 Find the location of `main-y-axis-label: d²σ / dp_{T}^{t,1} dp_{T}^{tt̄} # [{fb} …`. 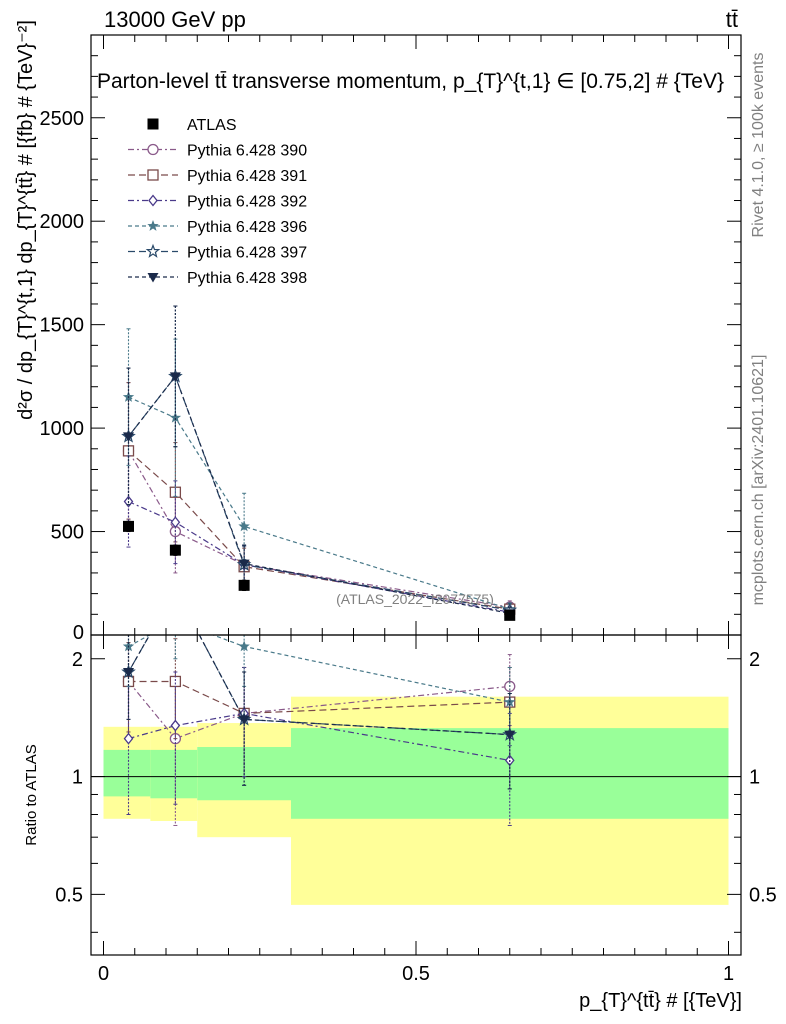

main-y-axis-label: d²σ / dp_{T}^{t,1} dp_{T}^{tt̄} # [{fb} … is located at coordinates (26, 220).